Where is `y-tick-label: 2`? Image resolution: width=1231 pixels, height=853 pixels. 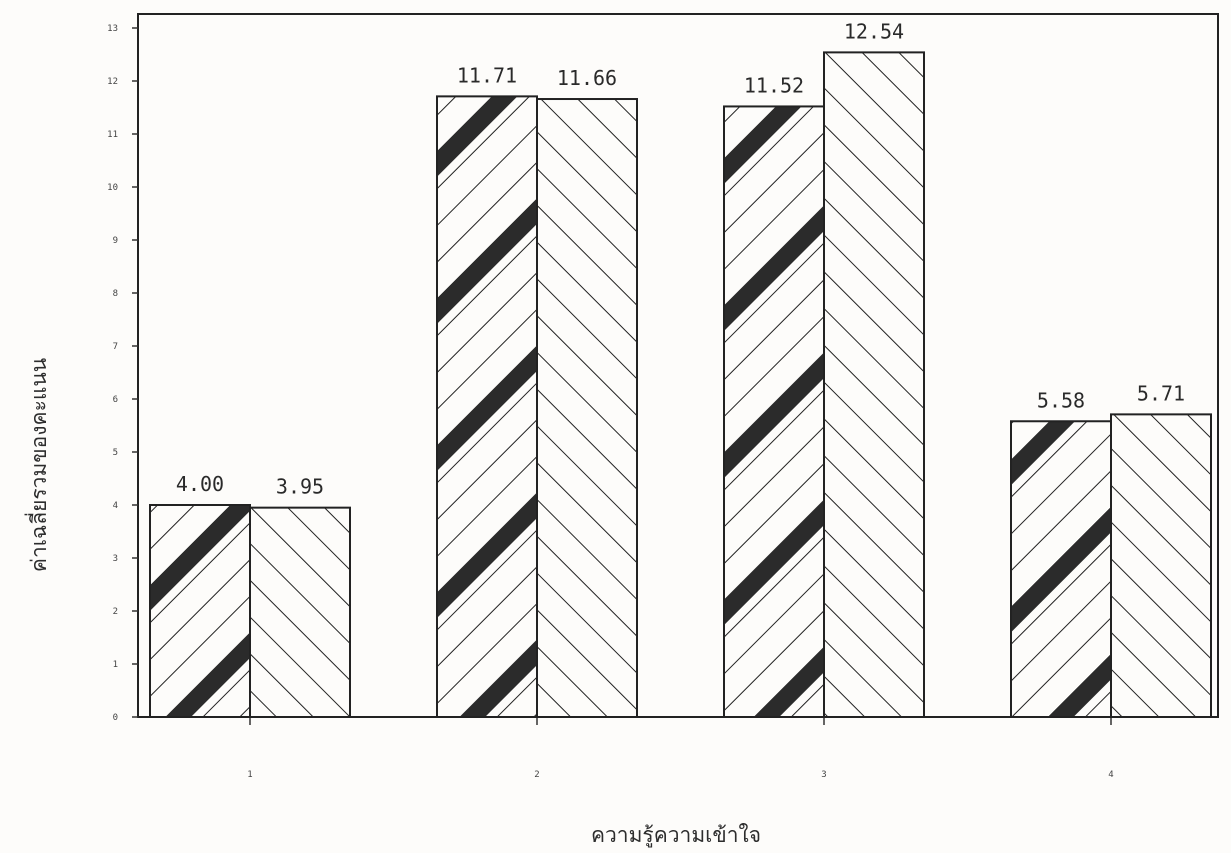 y-tick-label: 2 is located at coordinates (115, 612).